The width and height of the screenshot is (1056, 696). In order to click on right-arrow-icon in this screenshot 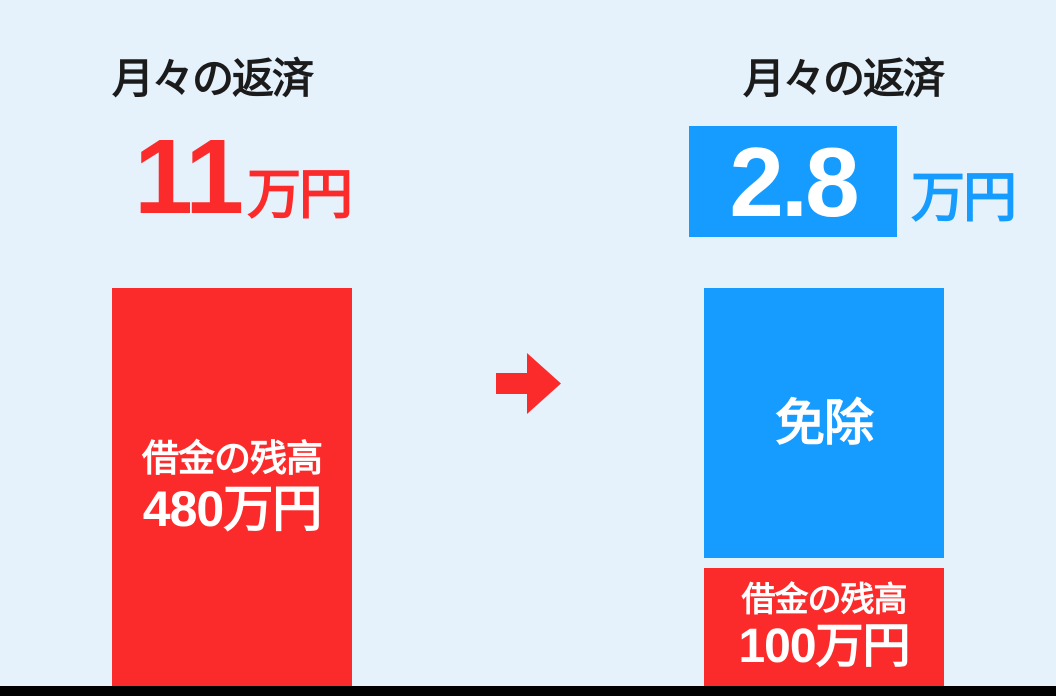, I will do `click(528, 383)`.